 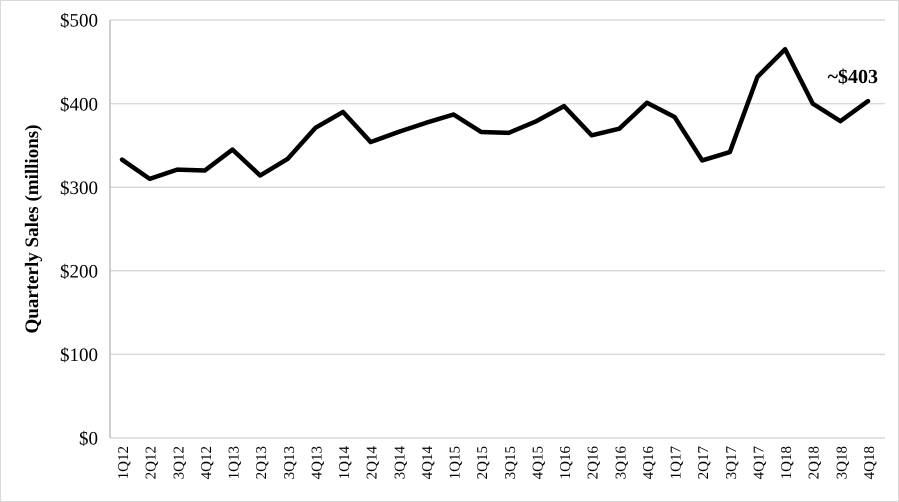 What do you see at coordinates (594, 463) in the screenshot?
I see `x-tick-label: 2Q16` at bounding box center [594, 463].